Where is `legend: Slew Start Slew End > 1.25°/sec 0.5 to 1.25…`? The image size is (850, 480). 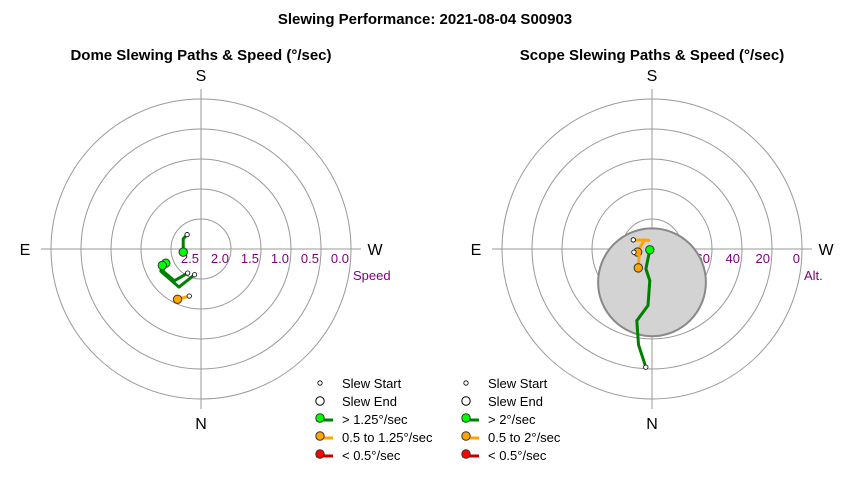 legend: Slew Start Slew End > 1.25°/sec 0.5 to 1.25… is located at coordinates (374, 419).